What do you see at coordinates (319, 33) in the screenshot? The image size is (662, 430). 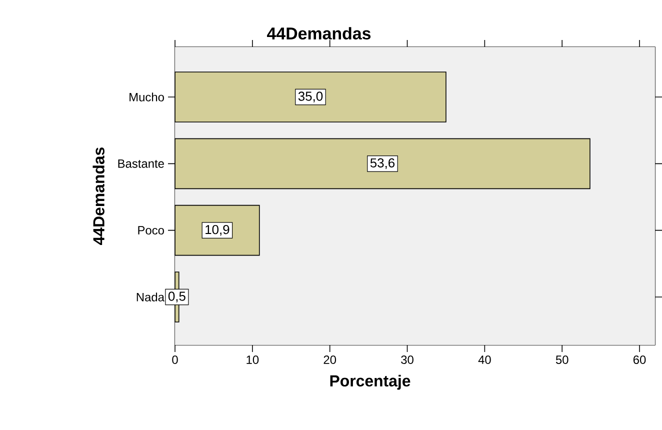 I see `chart-title: 44Demandas` at bounding box center [319, 33].